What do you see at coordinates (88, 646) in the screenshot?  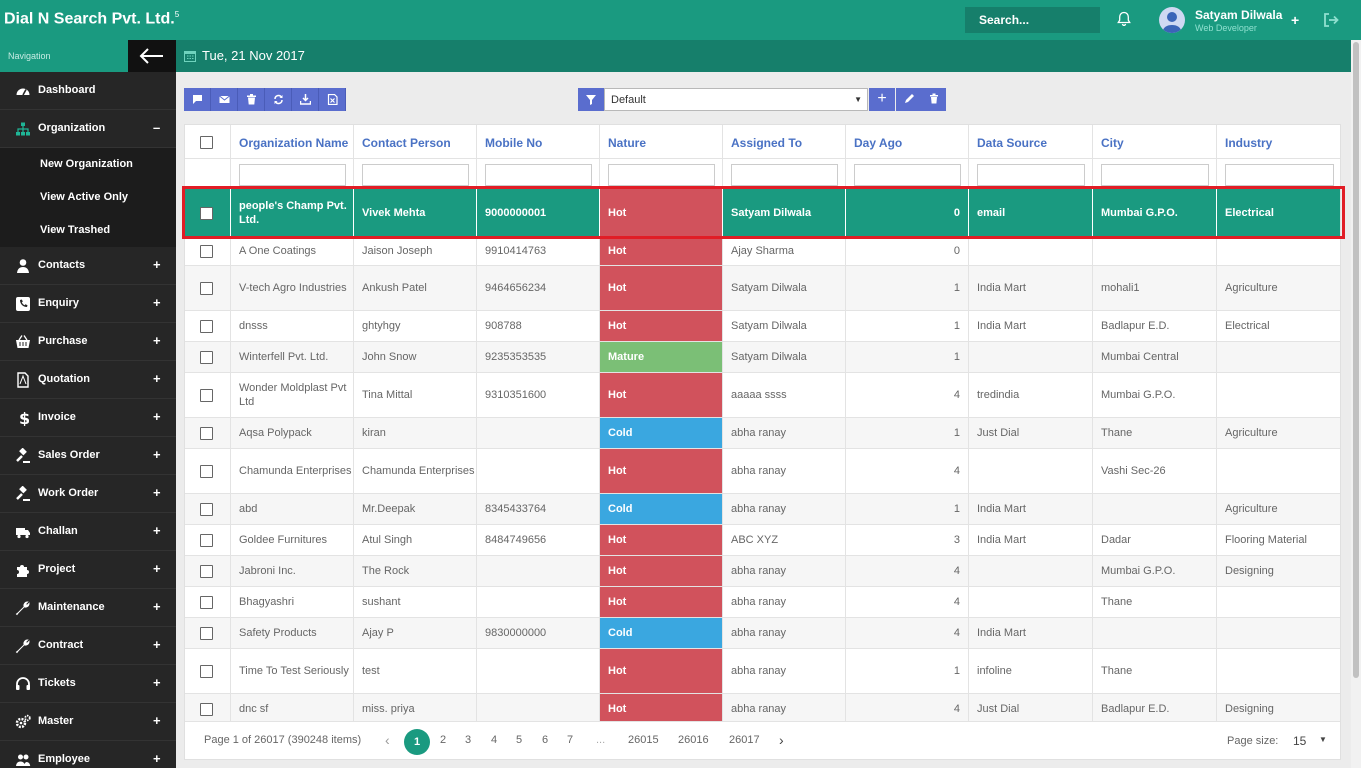 I see `sidebar-item-contract: Contract +` at bounding box center [88, 646].